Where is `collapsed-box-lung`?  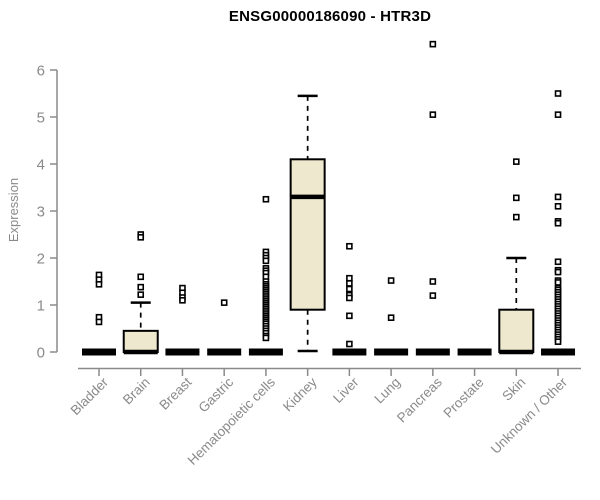
collapsed-box-lung is located at coordinates (391, 352).